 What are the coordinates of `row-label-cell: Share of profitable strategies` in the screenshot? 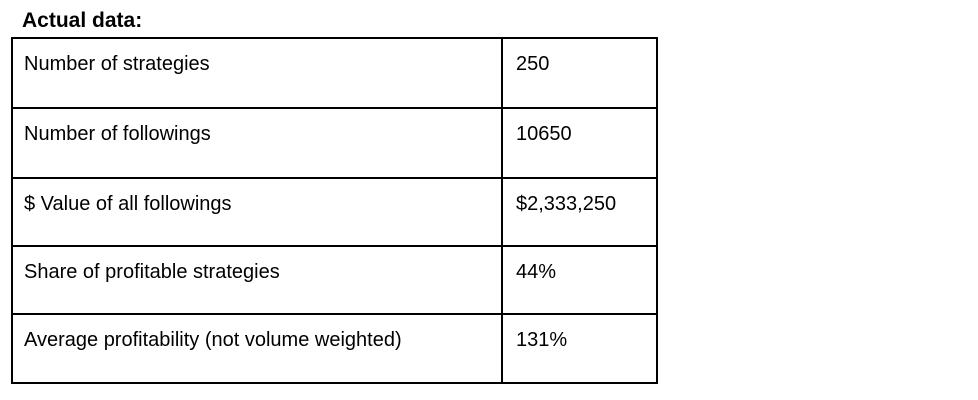 It's located at (257, 280).